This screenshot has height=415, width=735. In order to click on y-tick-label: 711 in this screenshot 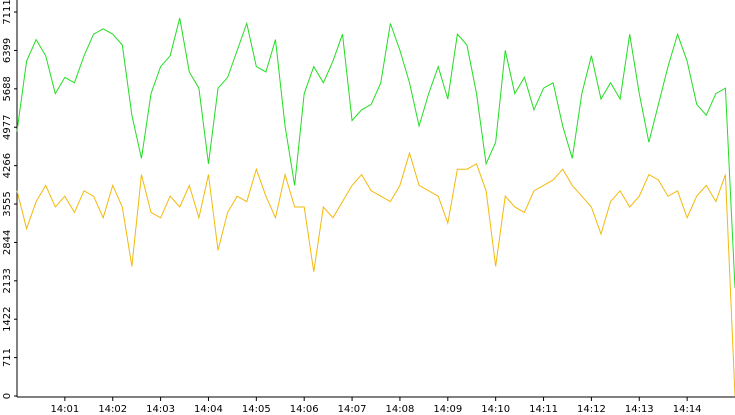, I will do `click(7, 357)`.